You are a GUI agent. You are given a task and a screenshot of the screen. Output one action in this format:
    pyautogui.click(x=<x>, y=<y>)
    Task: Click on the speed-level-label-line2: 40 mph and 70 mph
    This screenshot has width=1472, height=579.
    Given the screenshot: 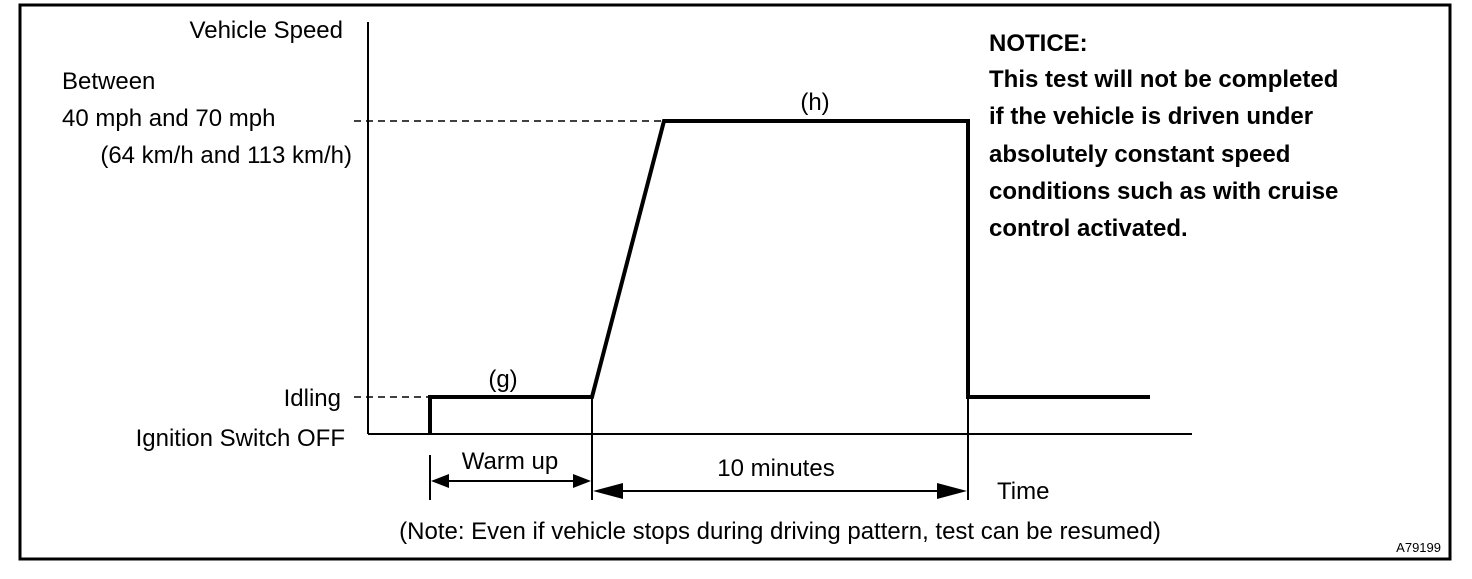 What is the action you would take?
    pyautogui.click(x=168, y=118)
    